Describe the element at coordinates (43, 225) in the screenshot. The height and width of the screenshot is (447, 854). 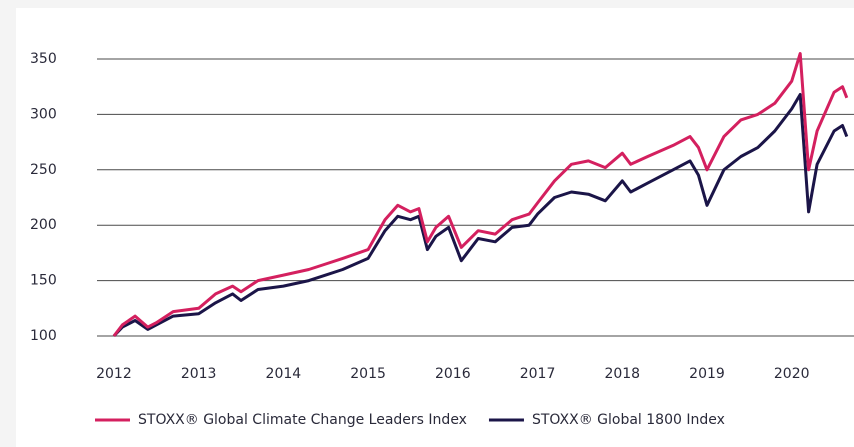
I see `y-tick-label: 200` at that location.